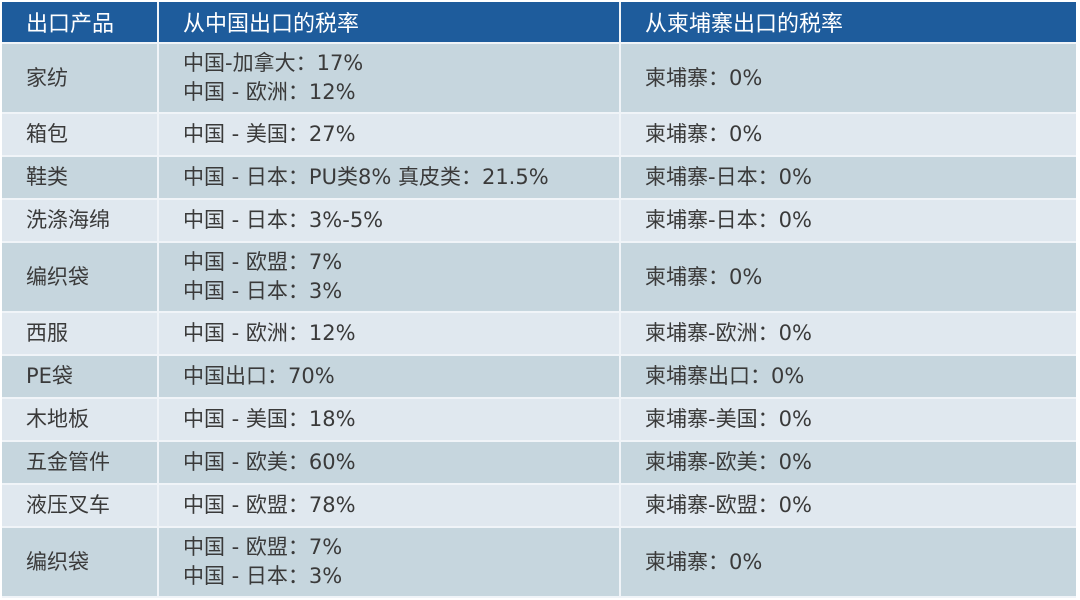  I want to click on china-rate-cell: 中国 - 欧盟：78%, so click(389, 506).